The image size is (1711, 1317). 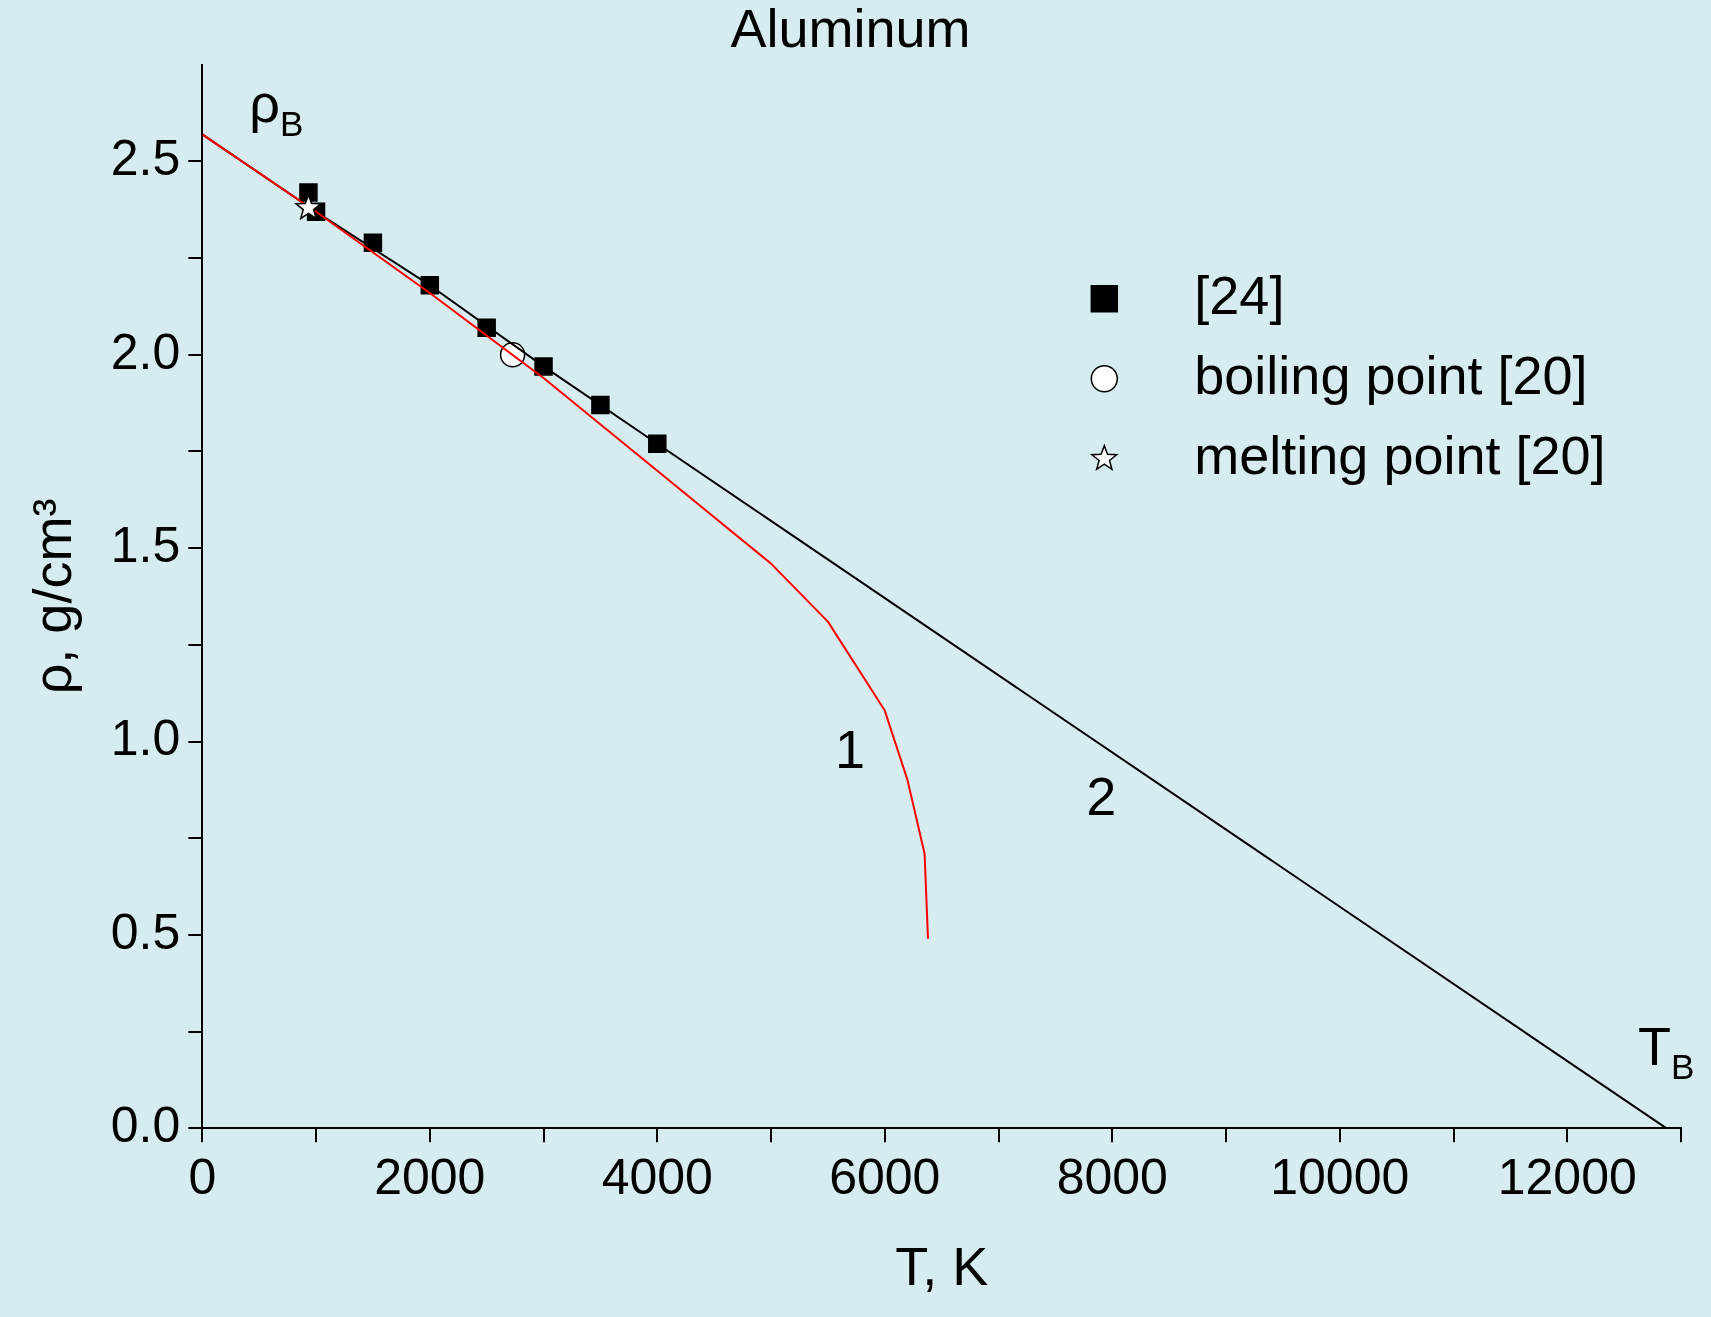 What do you see at coordinates (145, 544) in the screenshot?
I see `y-tick-label: 1.5` at bounding box center [145, 544].